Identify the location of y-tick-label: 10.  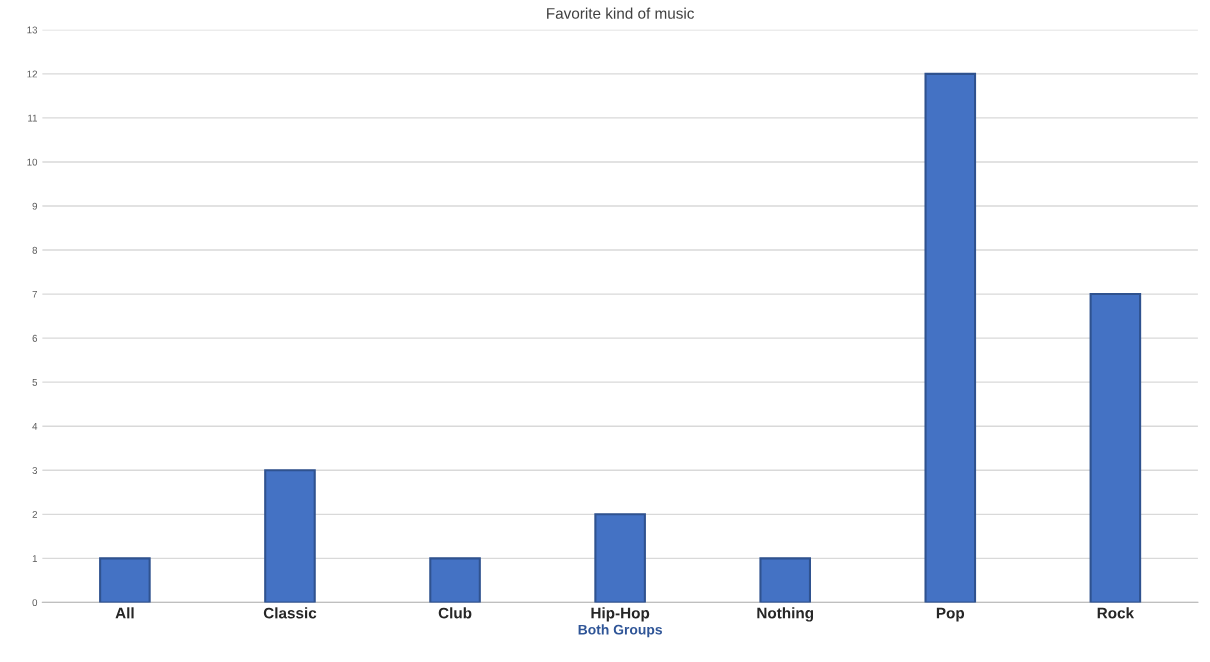
(32, 162).